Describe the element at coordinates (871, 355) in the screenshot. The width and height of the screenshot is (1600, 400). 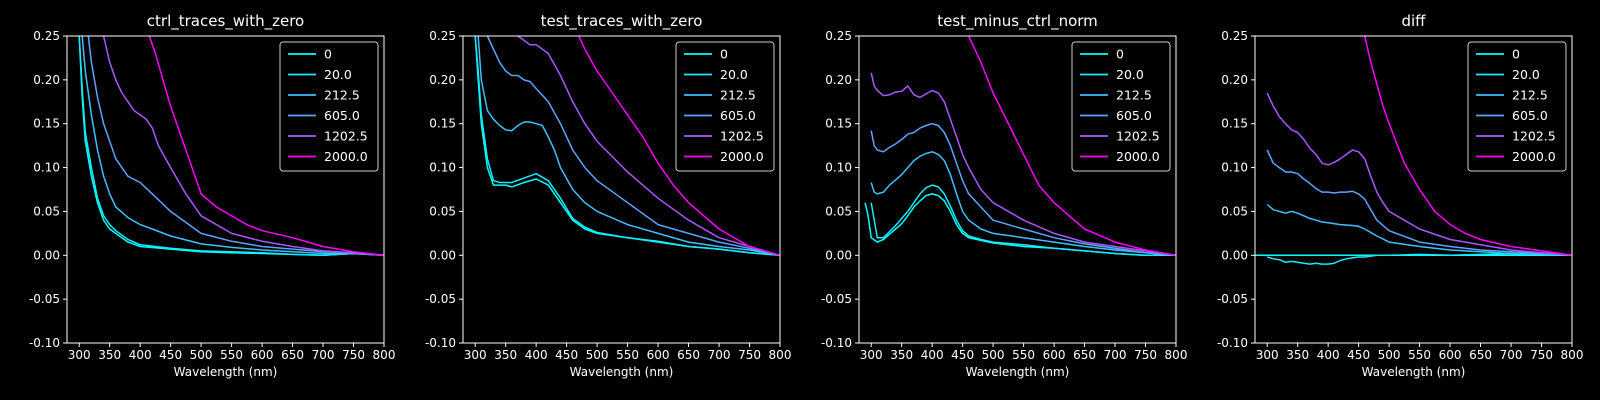
I see `x-tick-label: 300` at that location.